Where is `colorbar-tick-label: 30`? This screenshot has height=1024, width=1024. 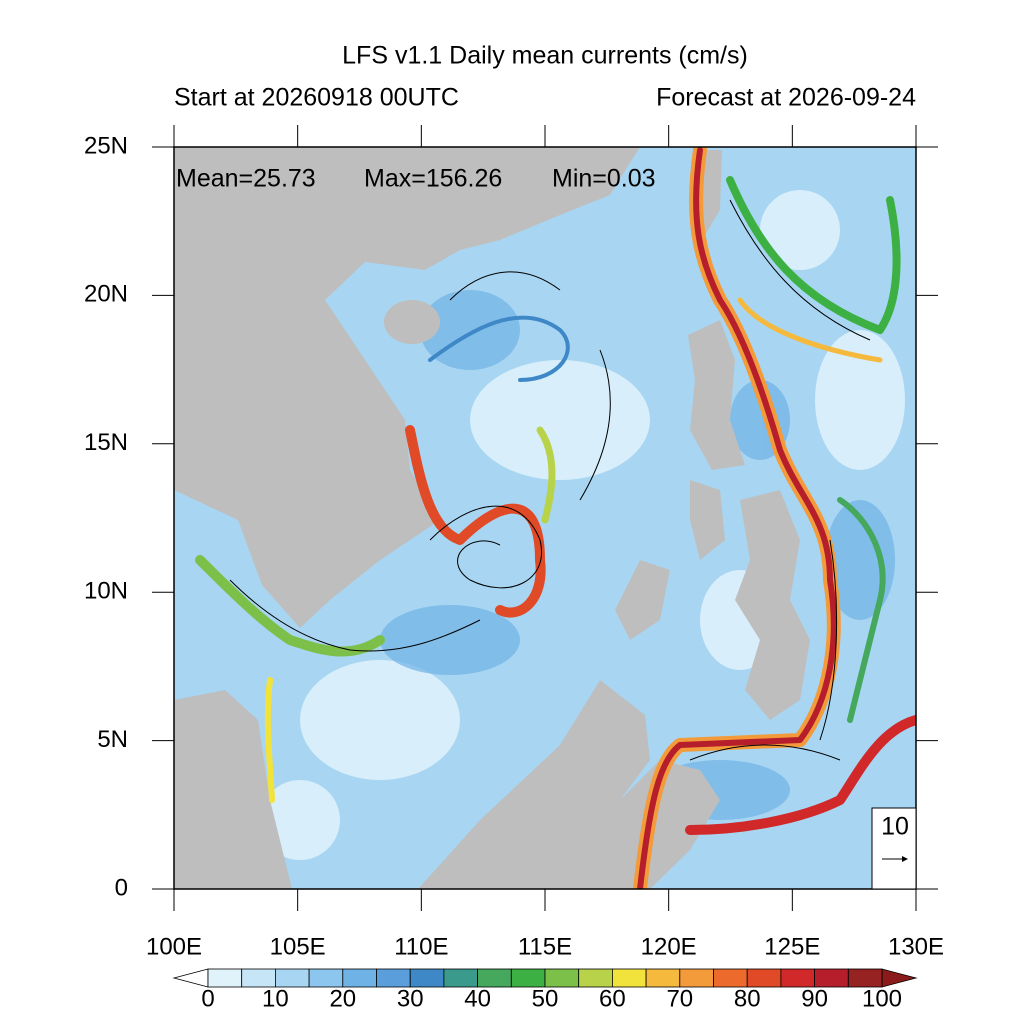
colorbar-tick-label: 30 is located at coordinates (410, 998).